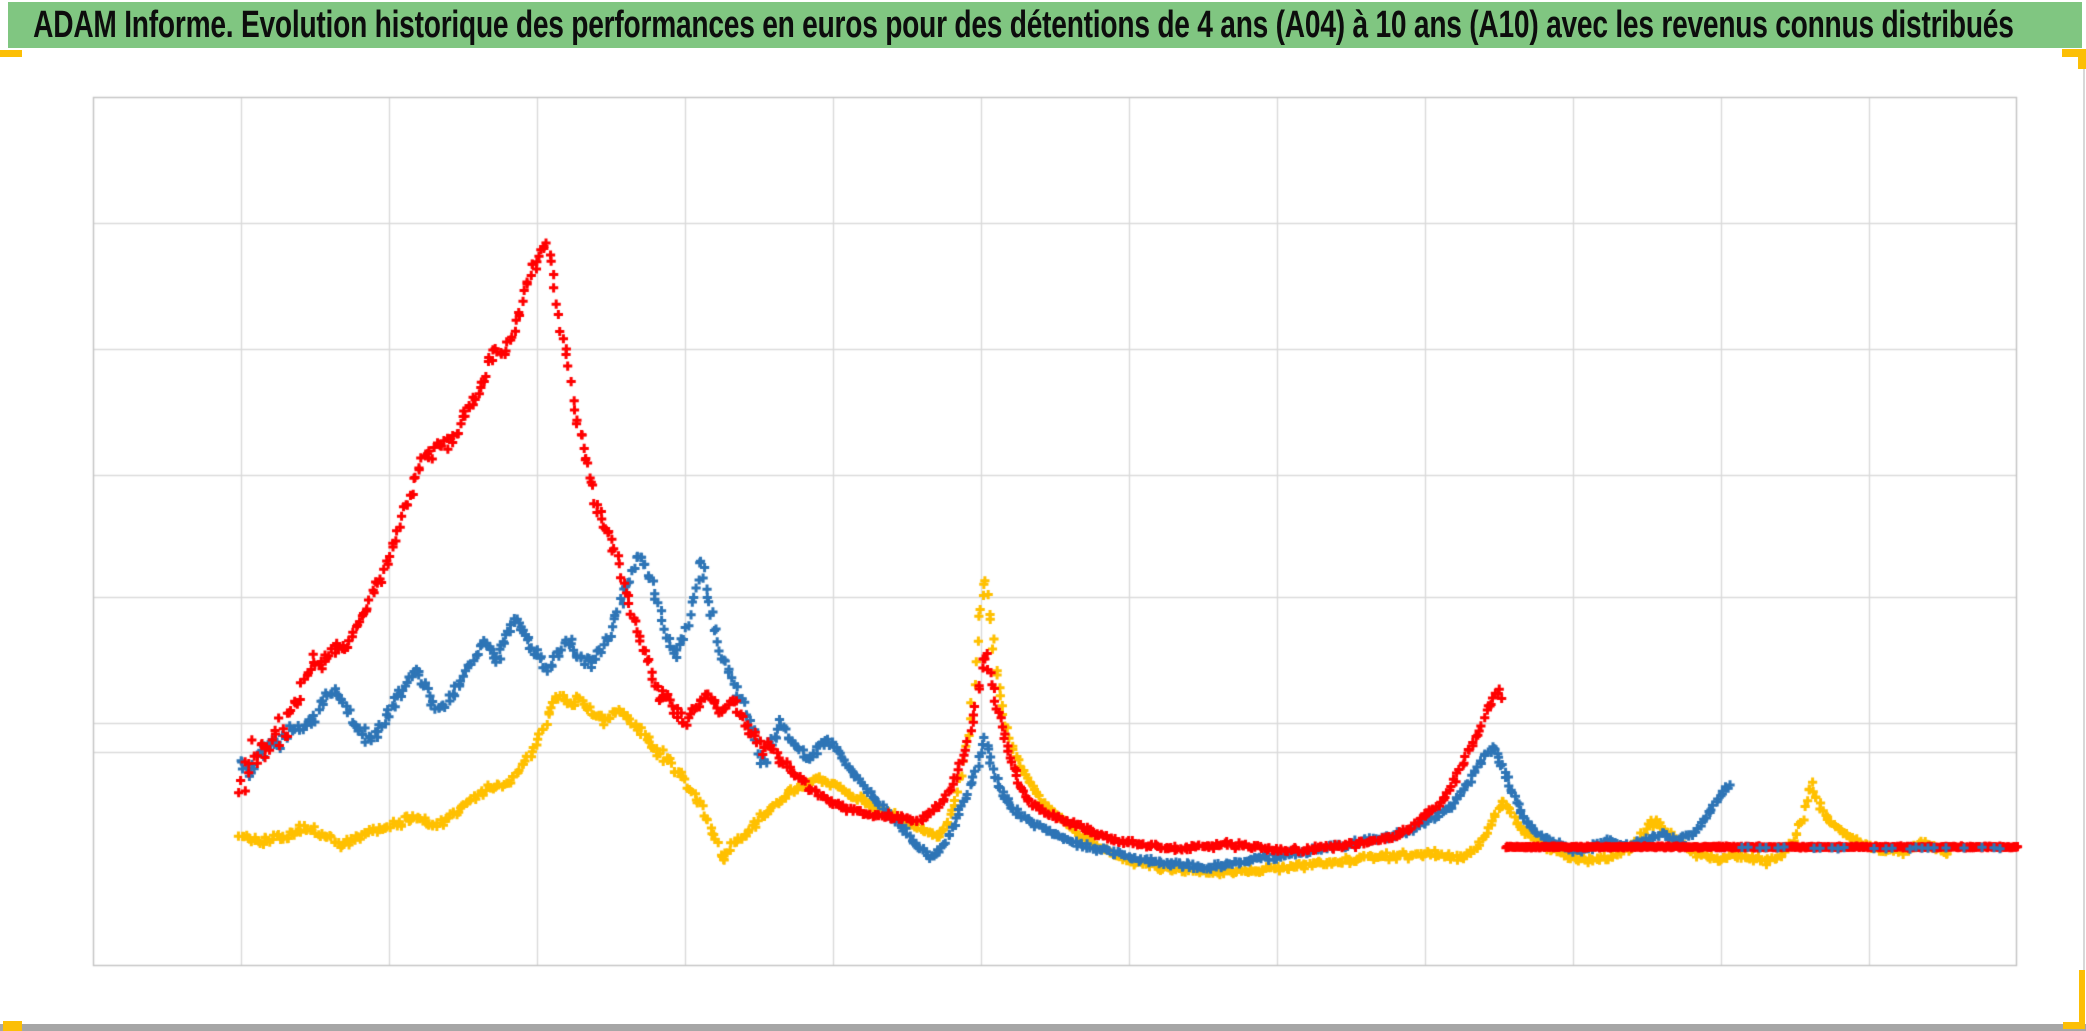 This screenshot has width=2086, height=1031. I want to click on selection-handle-bottom-left, so click(12, 1026).